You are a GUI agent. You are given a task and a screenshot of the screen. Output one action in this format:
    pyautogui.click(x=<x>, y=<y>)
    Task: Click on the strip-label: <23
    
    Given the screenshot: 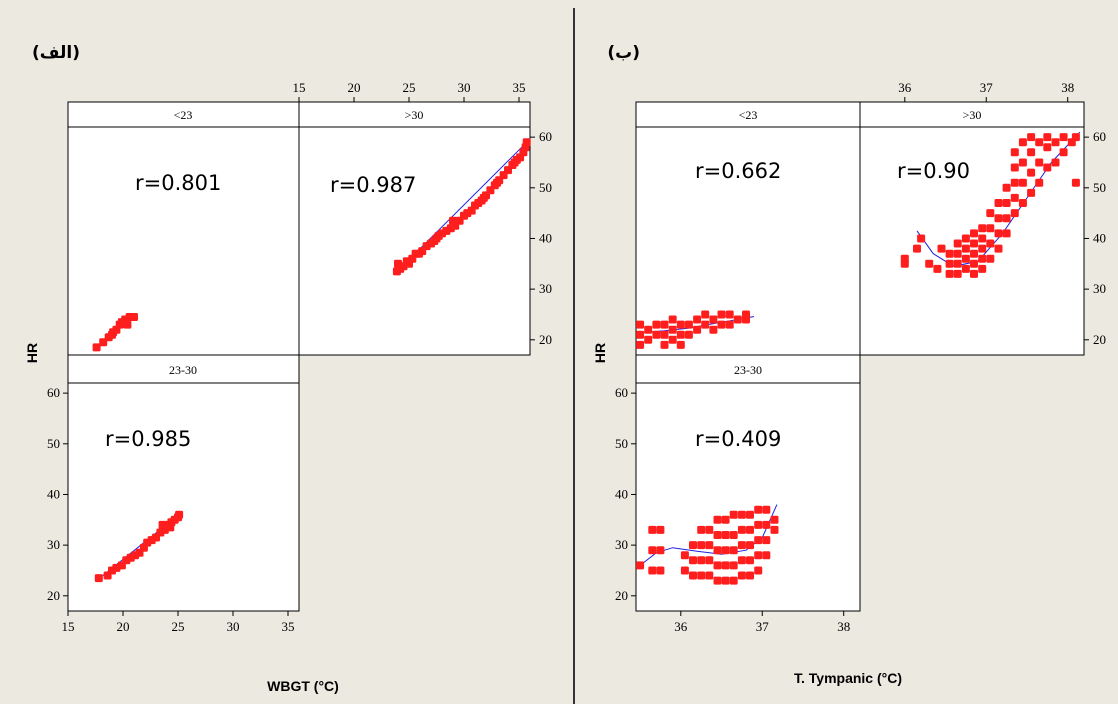 What is the action you would take?
    pyautogui.click(x=183, y=115)
    